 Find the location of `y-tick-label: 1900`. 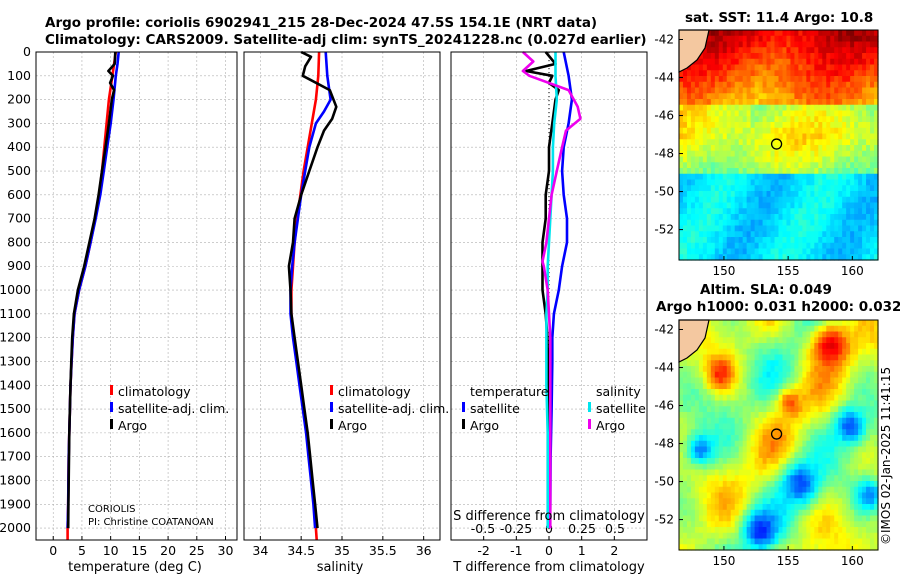

y-tick-label: 1900 is located at coordinates (15, 503).